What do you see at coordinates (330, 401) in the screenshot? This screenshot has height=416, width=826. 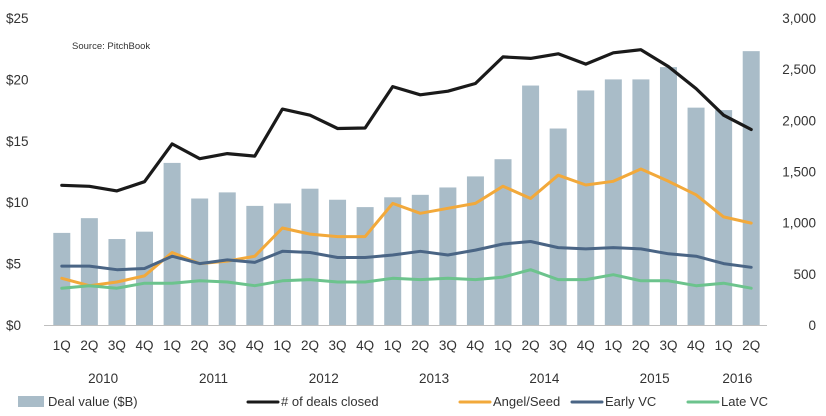 I see `legend-label: # of deals closed` at bounding box center [330, 401].